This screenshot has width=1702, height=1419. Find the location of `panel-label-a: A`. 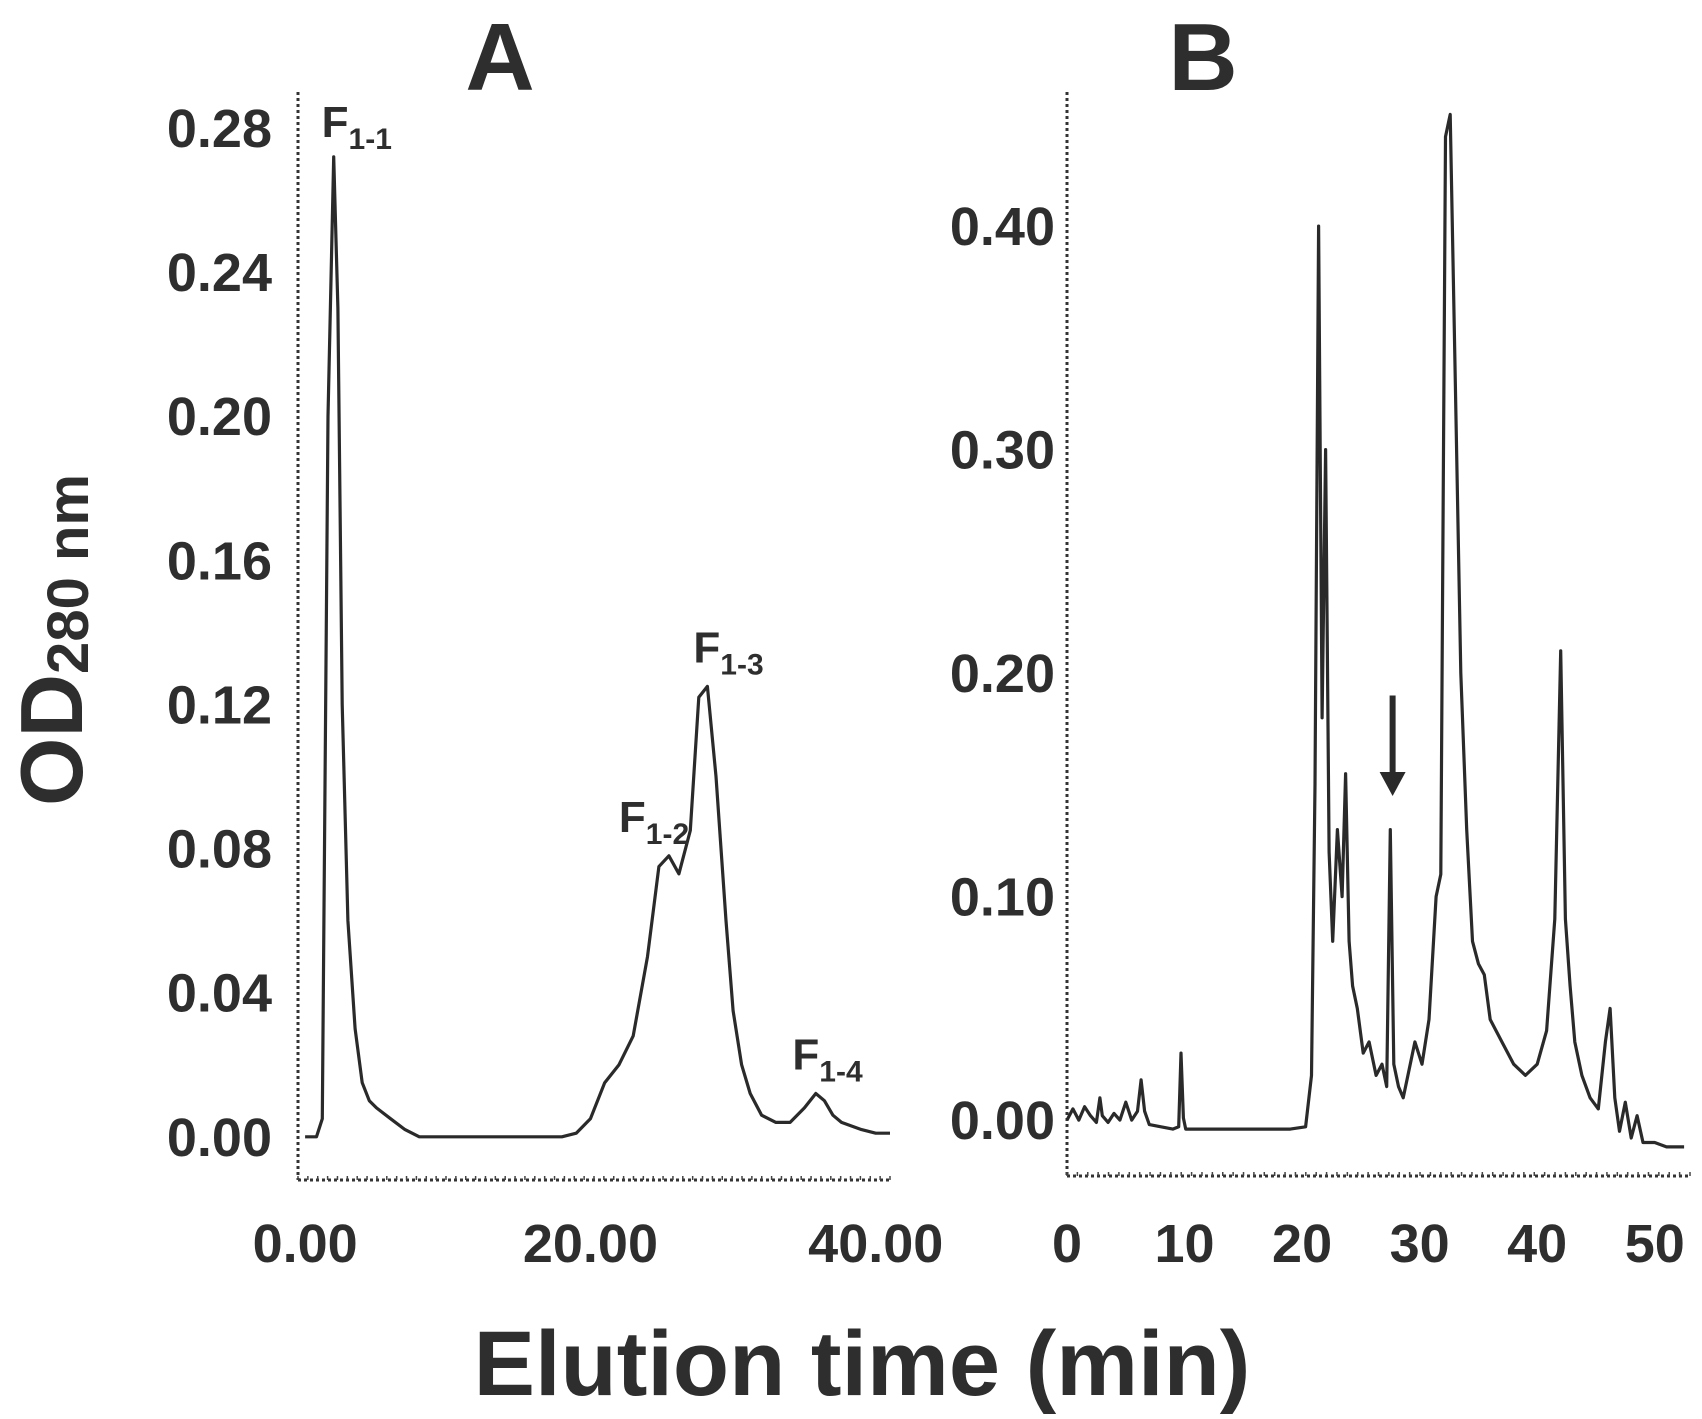

panel-label-a: A is located at coordinates (499, 57).